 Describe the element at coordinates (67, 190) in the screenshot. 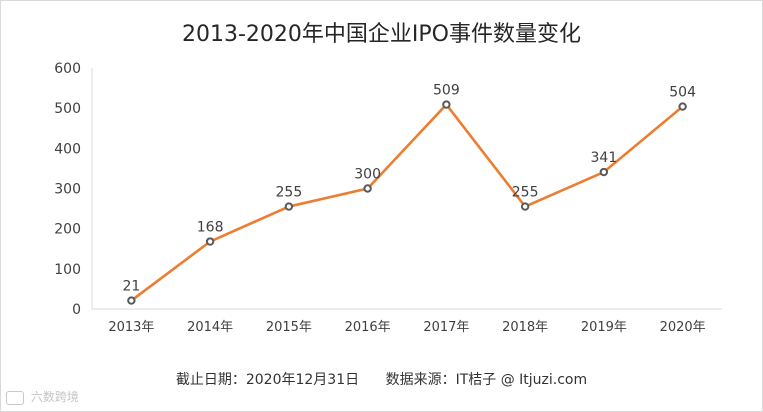

I see `y-tick-label: 300` at that location.